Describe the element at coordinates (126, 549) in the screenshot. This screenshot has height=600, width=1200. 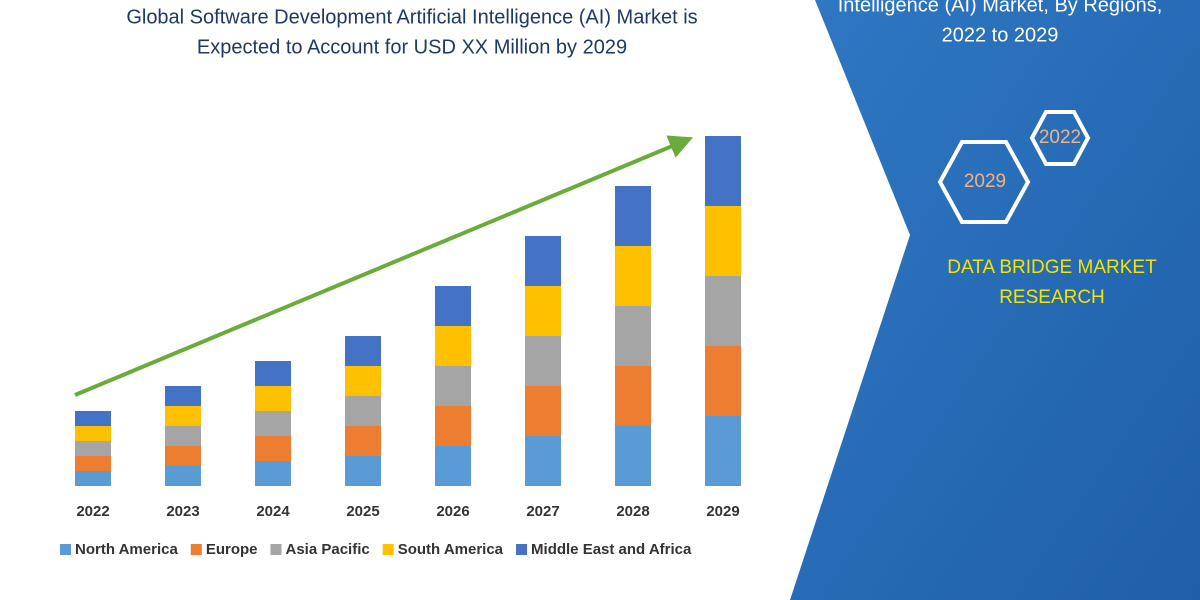
I see `legend-label: North America` at that location.